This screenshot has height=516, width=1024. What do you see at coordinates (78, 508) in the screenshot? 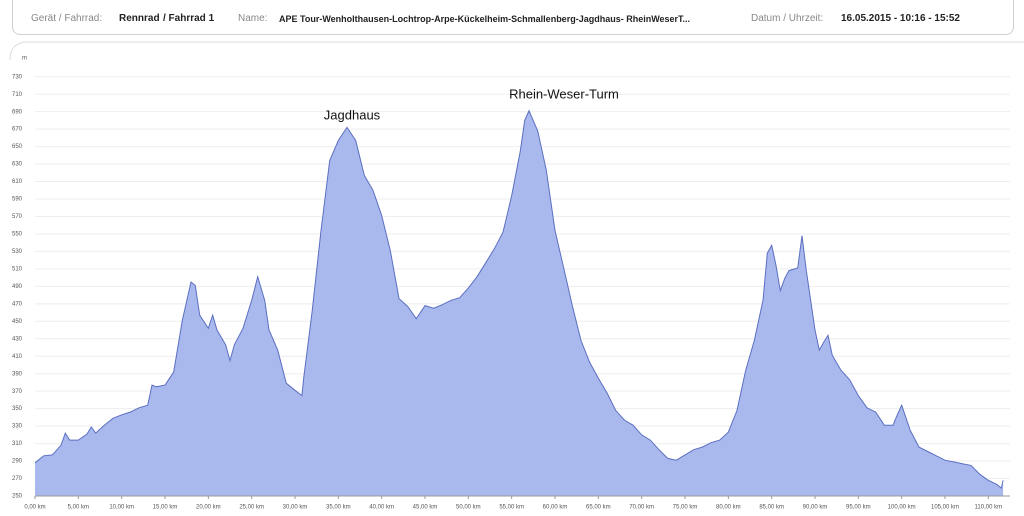
I see `x-tick-label: 5,00 km` at bounding box center [78, 508].